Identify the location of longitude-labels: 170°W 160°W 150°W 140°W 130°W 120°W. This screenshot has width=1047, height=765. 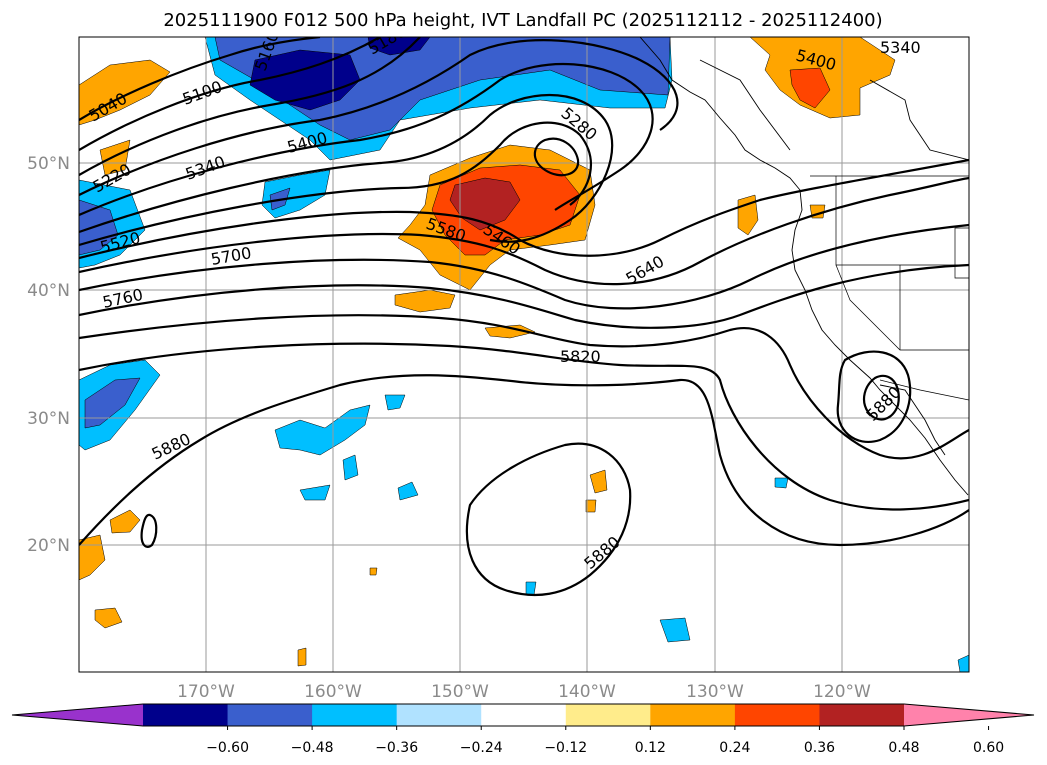
(524, 692).